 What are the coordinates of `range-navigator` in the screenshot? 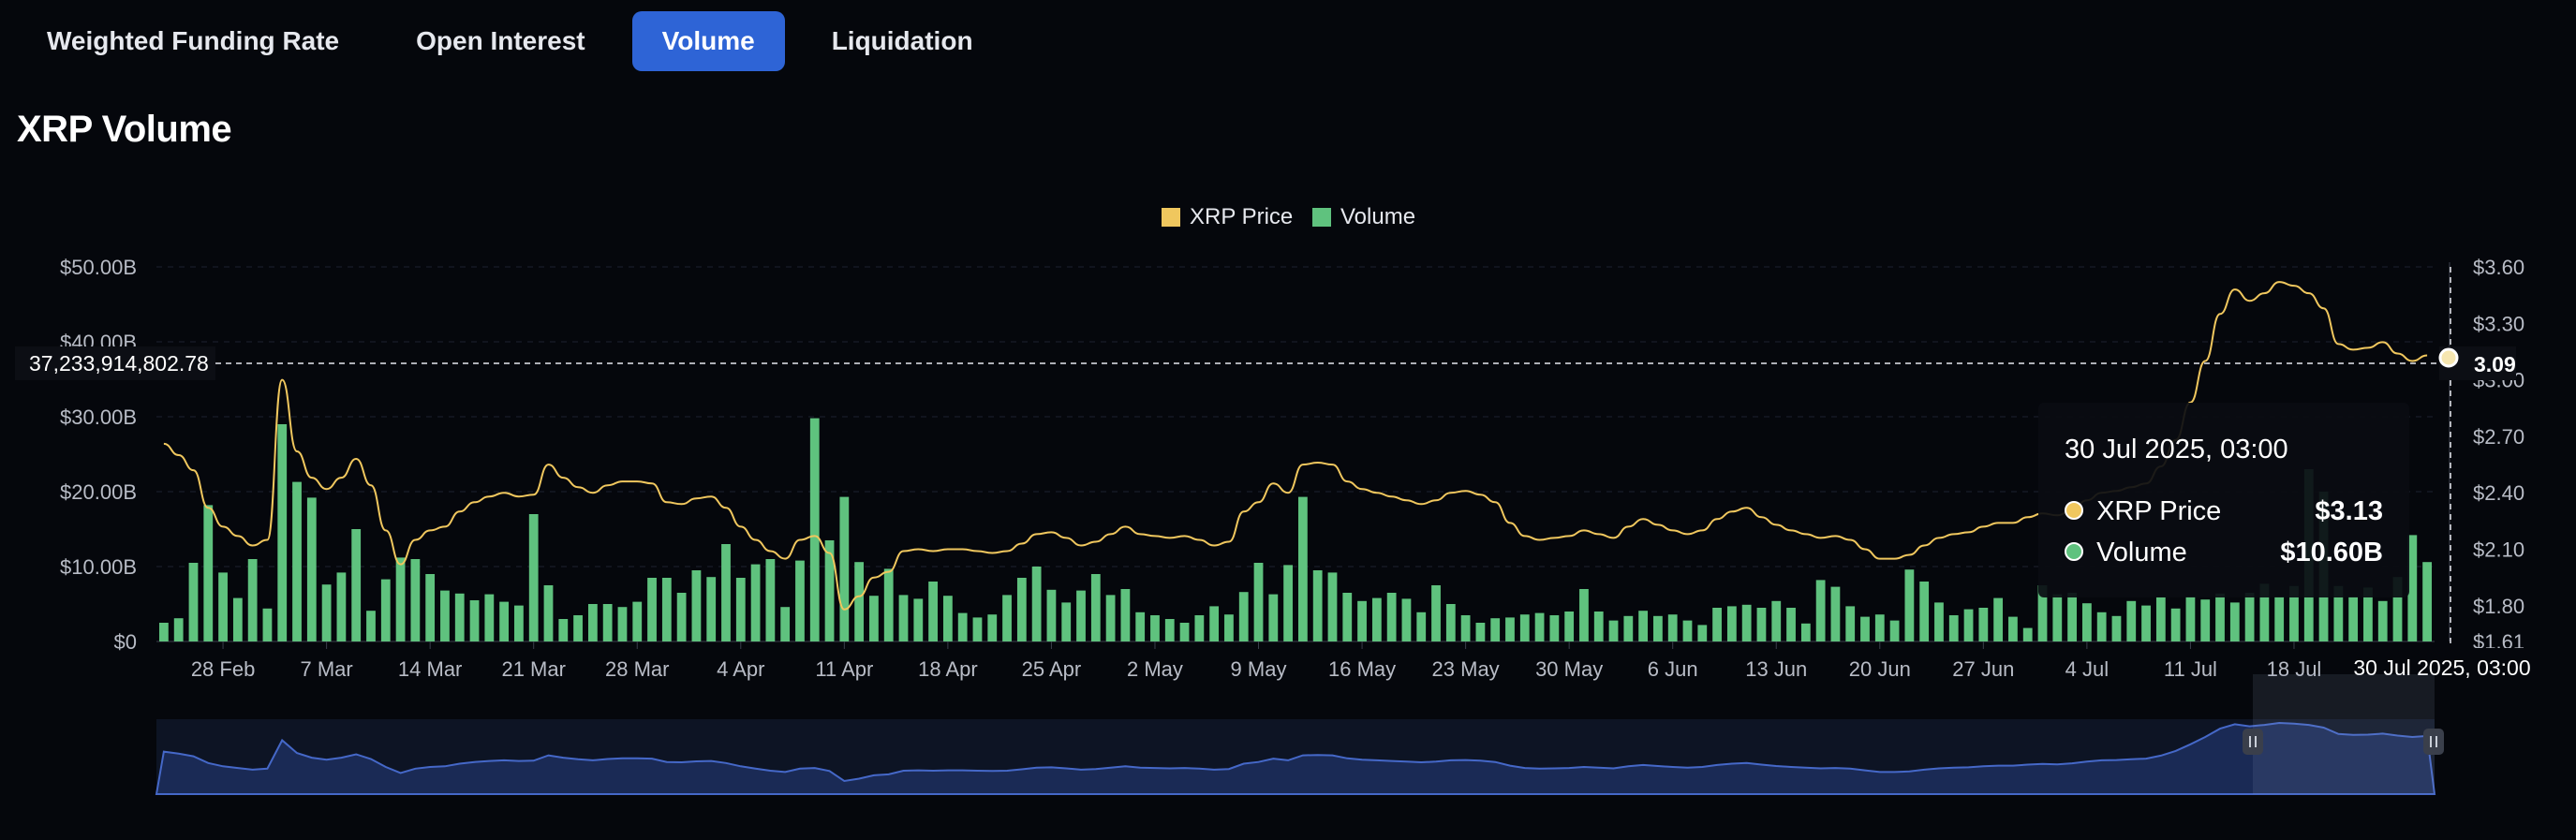 It's located at (1299, 735).